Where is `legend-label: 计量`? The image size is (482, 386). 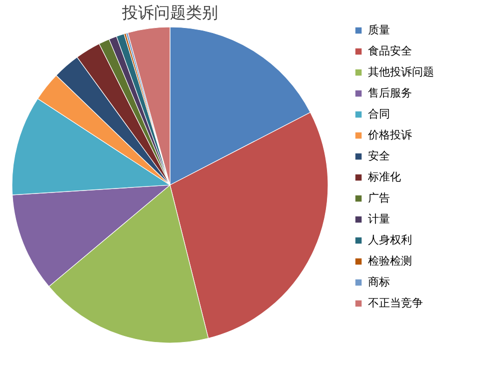 legend-label: 计量 is located at coordinates (379, 219).